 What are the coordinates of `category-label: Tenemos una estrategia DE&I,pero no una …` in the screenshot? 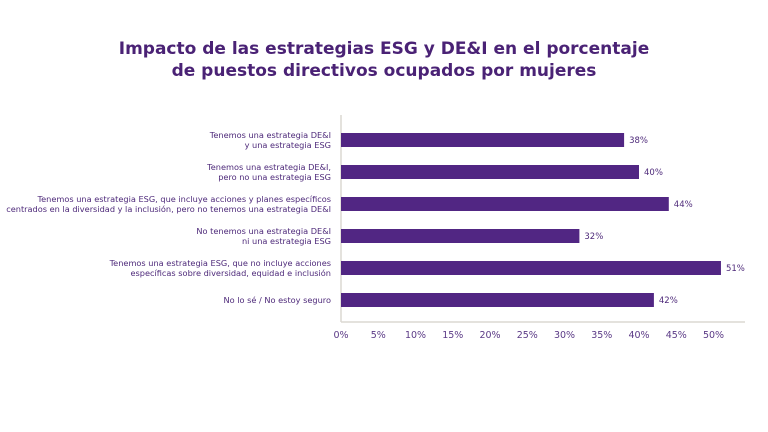 It's located at (268, 172).